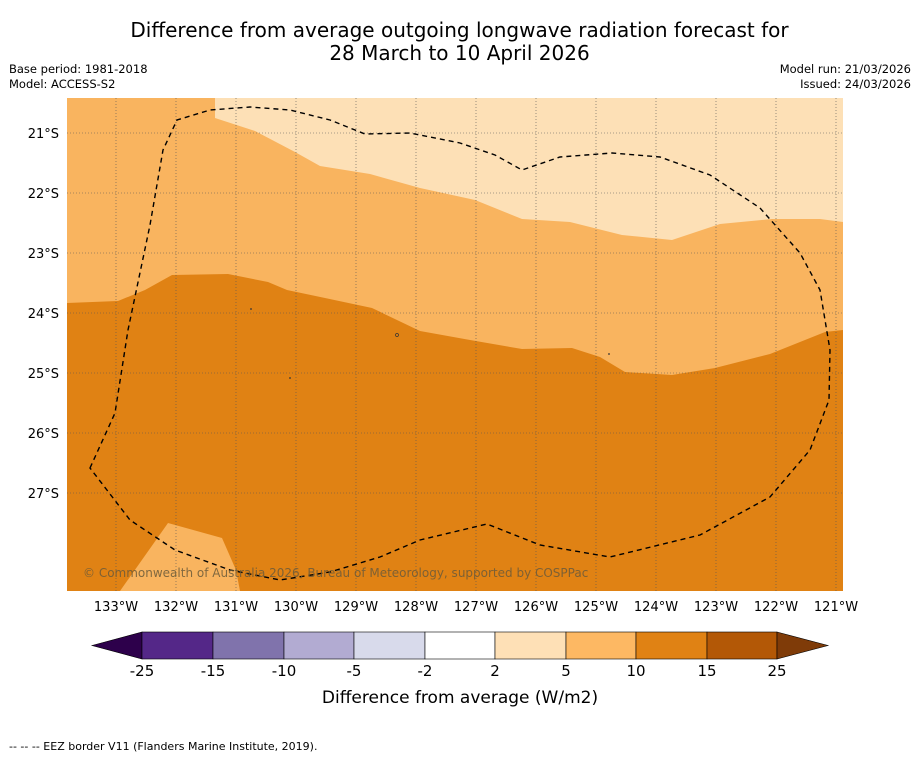 The width and height of the screenshot is (919, 758). I want to click on colorbar-tick-label: 2, so click(495, 671).